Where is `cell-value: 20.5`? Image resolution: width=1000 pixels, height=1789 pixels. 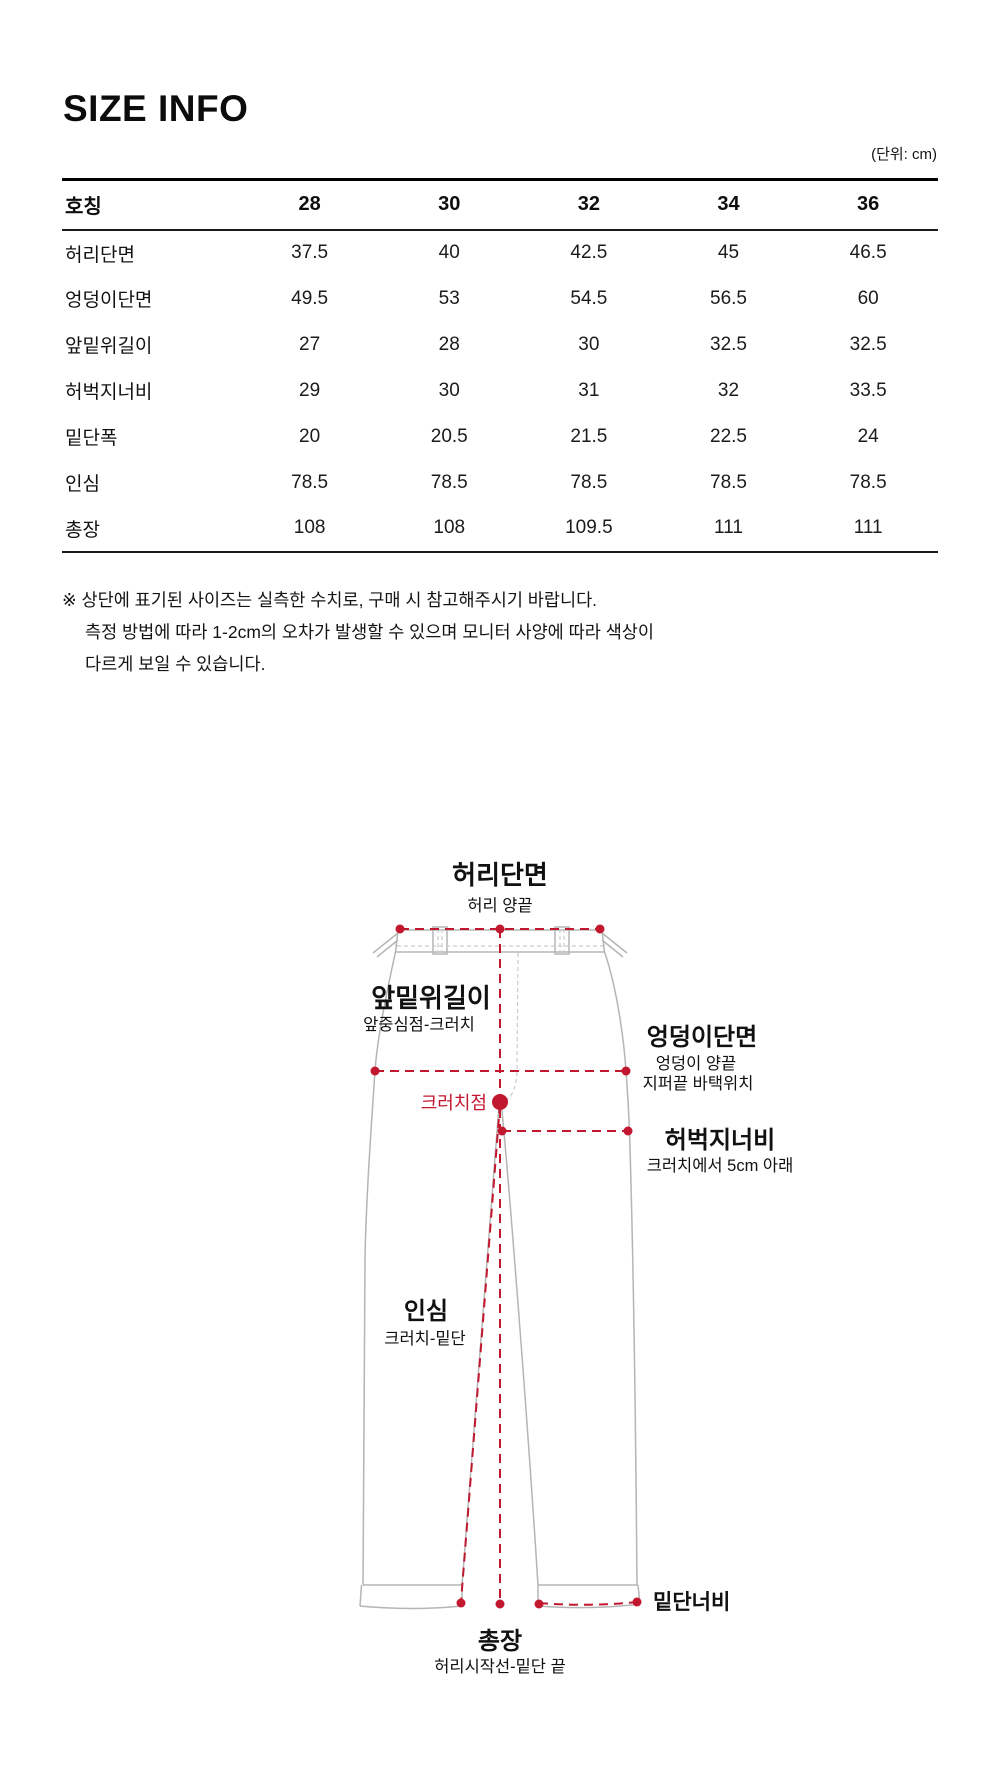 cell-value: 20.5 is located at coordinates (449, 436).